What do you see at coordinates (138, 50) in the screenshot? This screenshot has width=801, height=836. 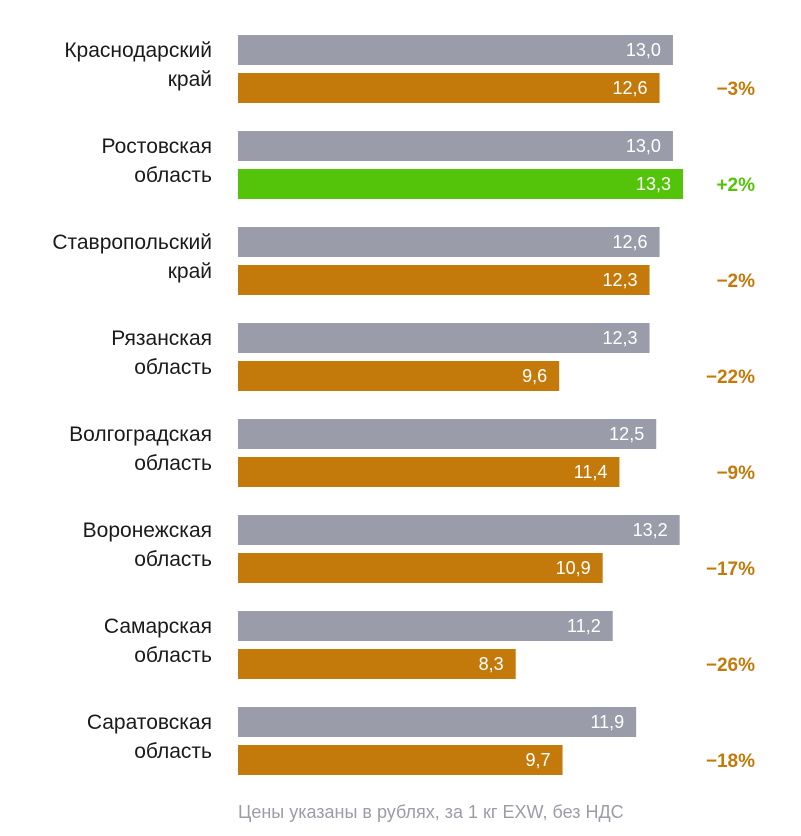 I see `category-label: Краснодарский` at bounding box center [138, 50].